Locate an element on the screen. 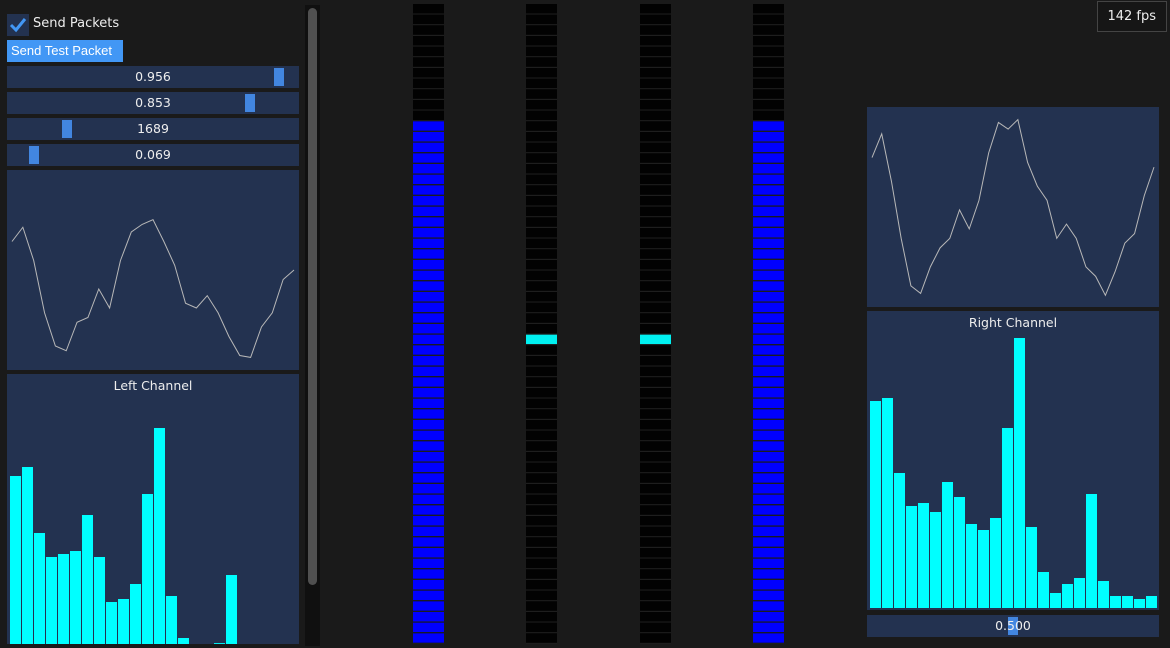 Image resolution: width=1170 pixels, height=648 pixels. slider-4: 0.069 is located at coordinates (153, 155).